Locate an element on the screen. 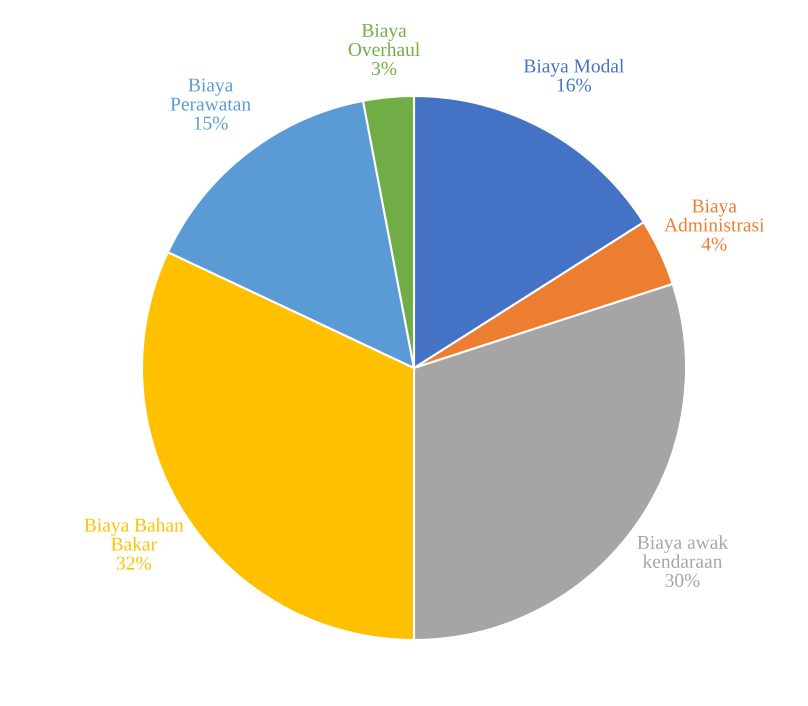  data-label: 4% is located at coordinates (714, 244).